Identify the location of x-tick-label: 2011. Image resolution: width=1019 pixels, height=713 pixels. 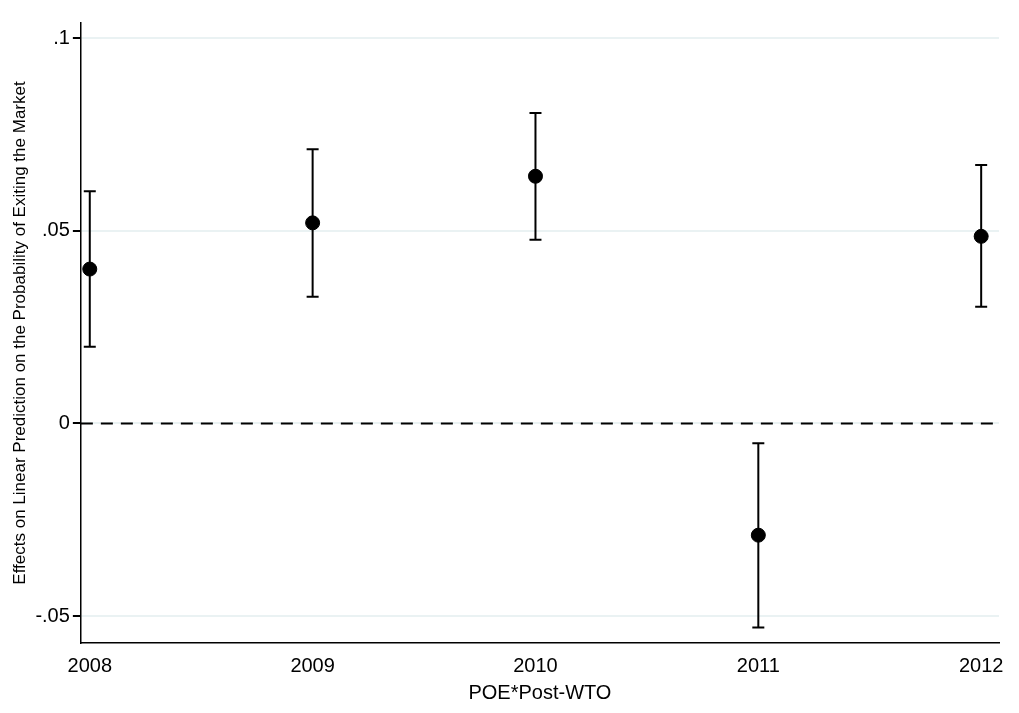
(758, 664).